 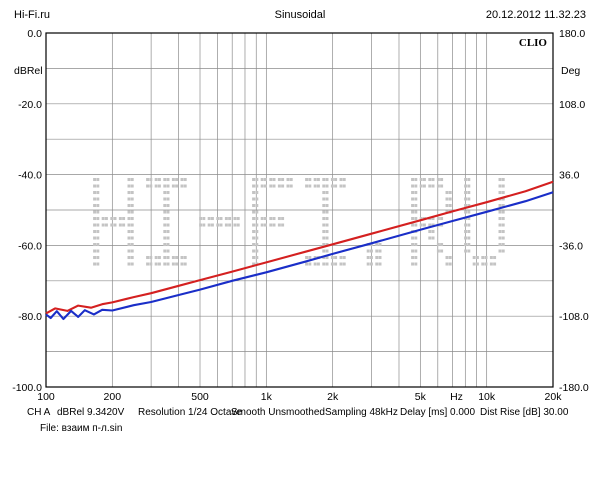 I want to click on y2-tick-label: -108.0, so click(x=574, y=317).